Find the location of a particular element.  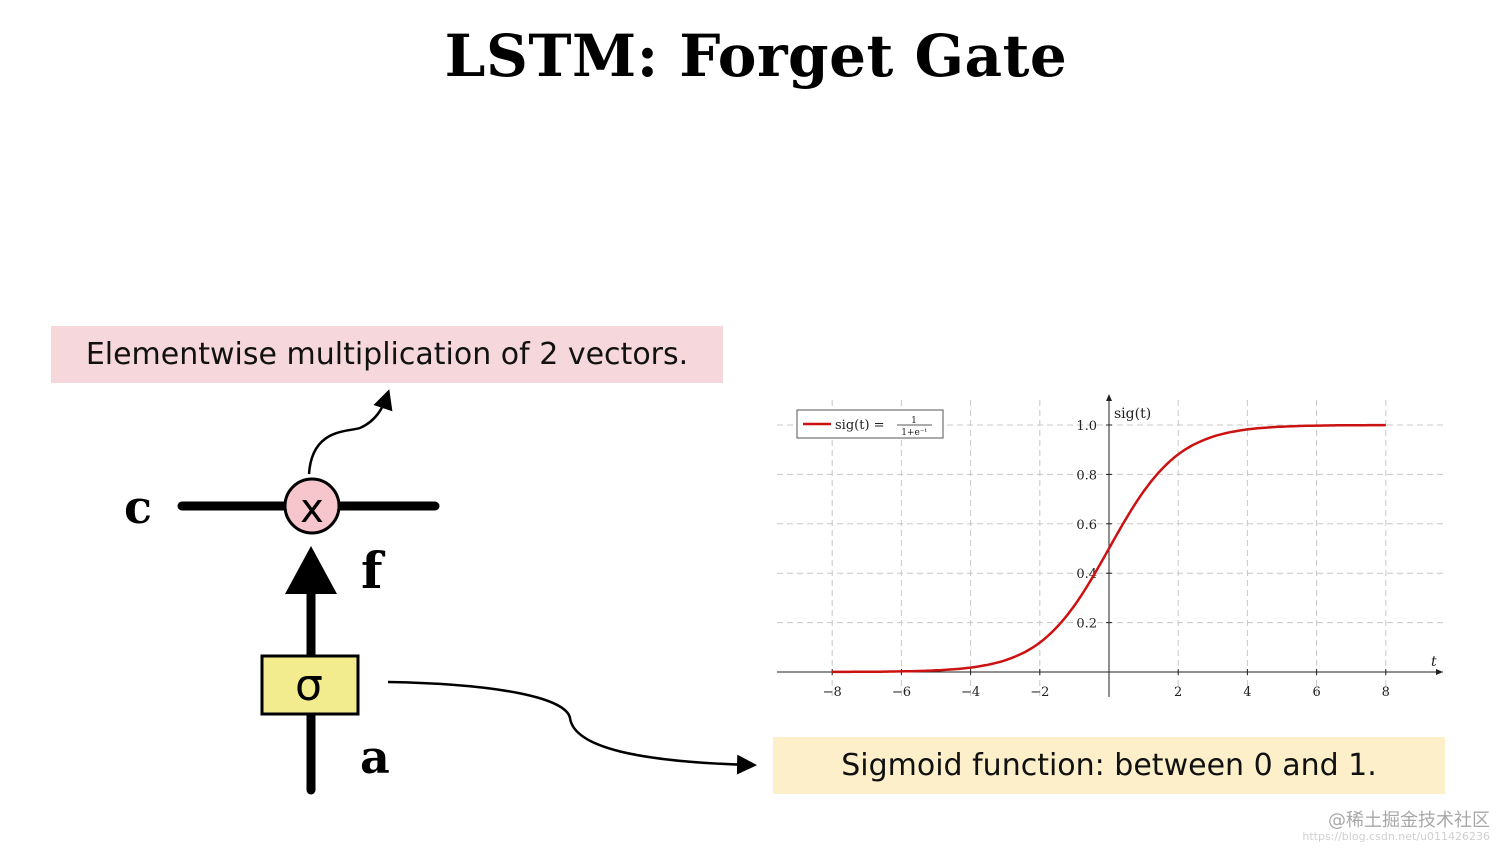

legend-numerator: 1 is located at coordinates (914, 421).